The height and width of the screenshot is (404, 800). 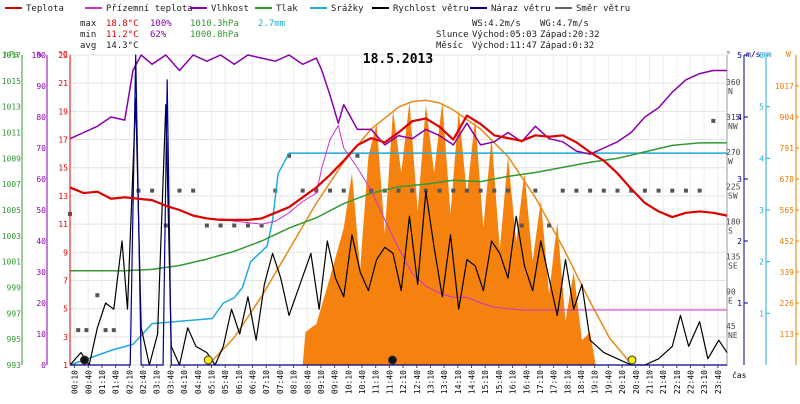 I want to click on w-tick-label: 226, so click(x=787, y=303).